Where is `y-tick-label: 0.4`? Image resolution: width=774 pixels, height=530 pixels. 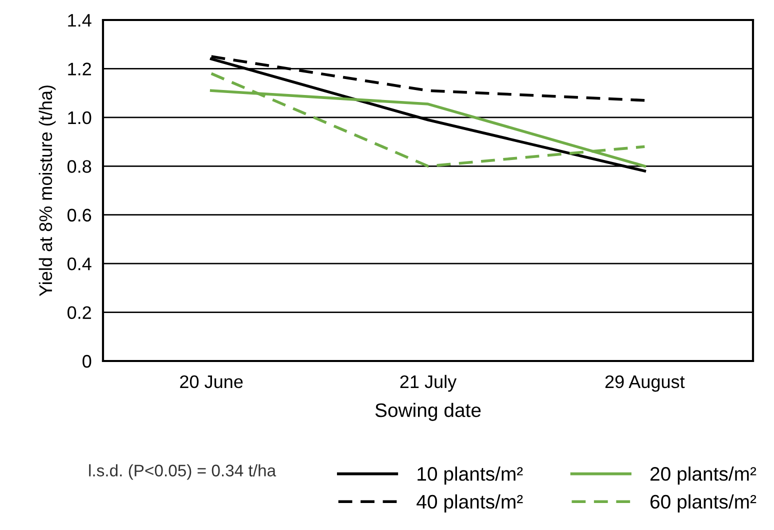 y-tick-label: 0.4 is located at coordinates (79, 264).